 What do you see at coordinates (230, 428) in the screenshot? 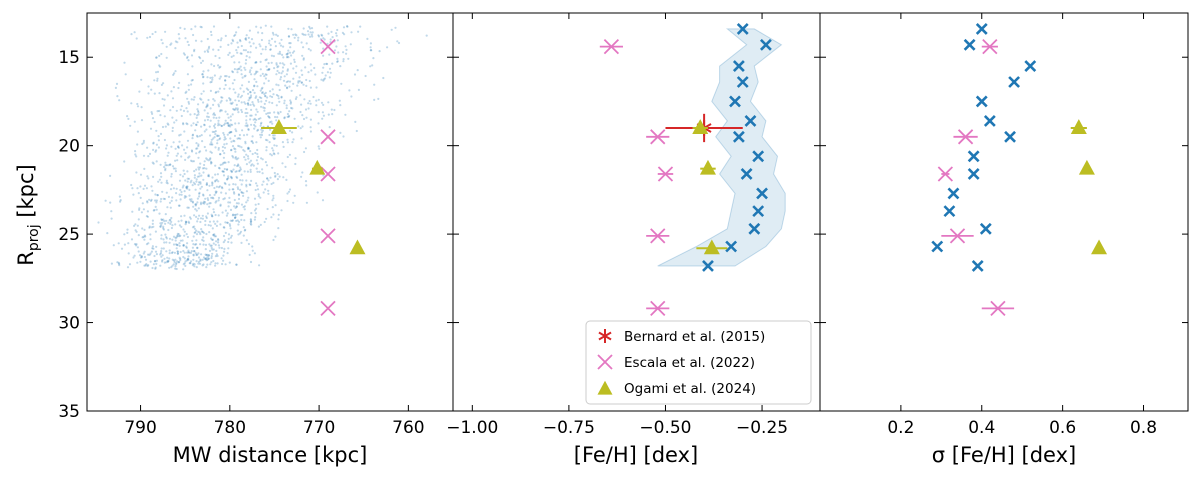
I see `x-tick-label: 780` at bounding box center [230, 428].